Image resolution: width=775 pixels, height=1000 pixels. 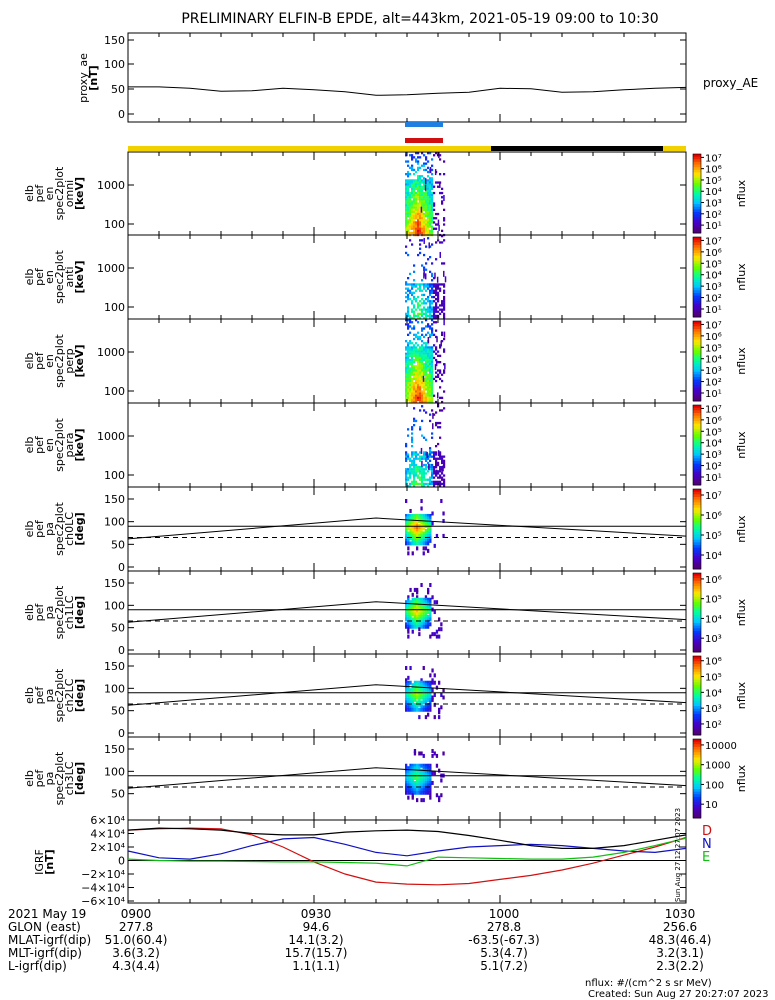 What do you see at coordinates (697, 445) in the screenshot?
I see `energy-colorbar-frame` at bounding box center [697, 445].